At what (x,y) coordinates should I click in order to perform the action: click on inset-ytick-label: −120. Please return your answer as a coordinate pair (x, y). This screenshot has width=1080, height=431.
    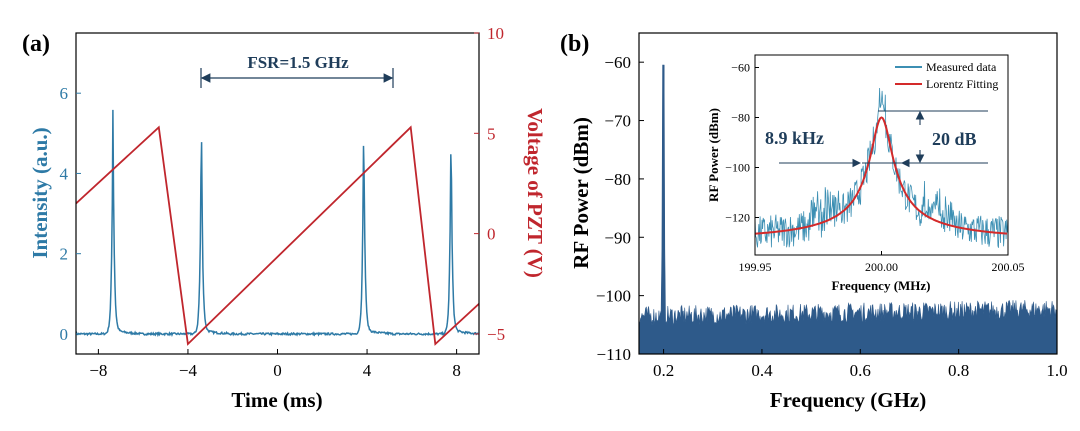
    Looking at the image, I should click on (737, 218).